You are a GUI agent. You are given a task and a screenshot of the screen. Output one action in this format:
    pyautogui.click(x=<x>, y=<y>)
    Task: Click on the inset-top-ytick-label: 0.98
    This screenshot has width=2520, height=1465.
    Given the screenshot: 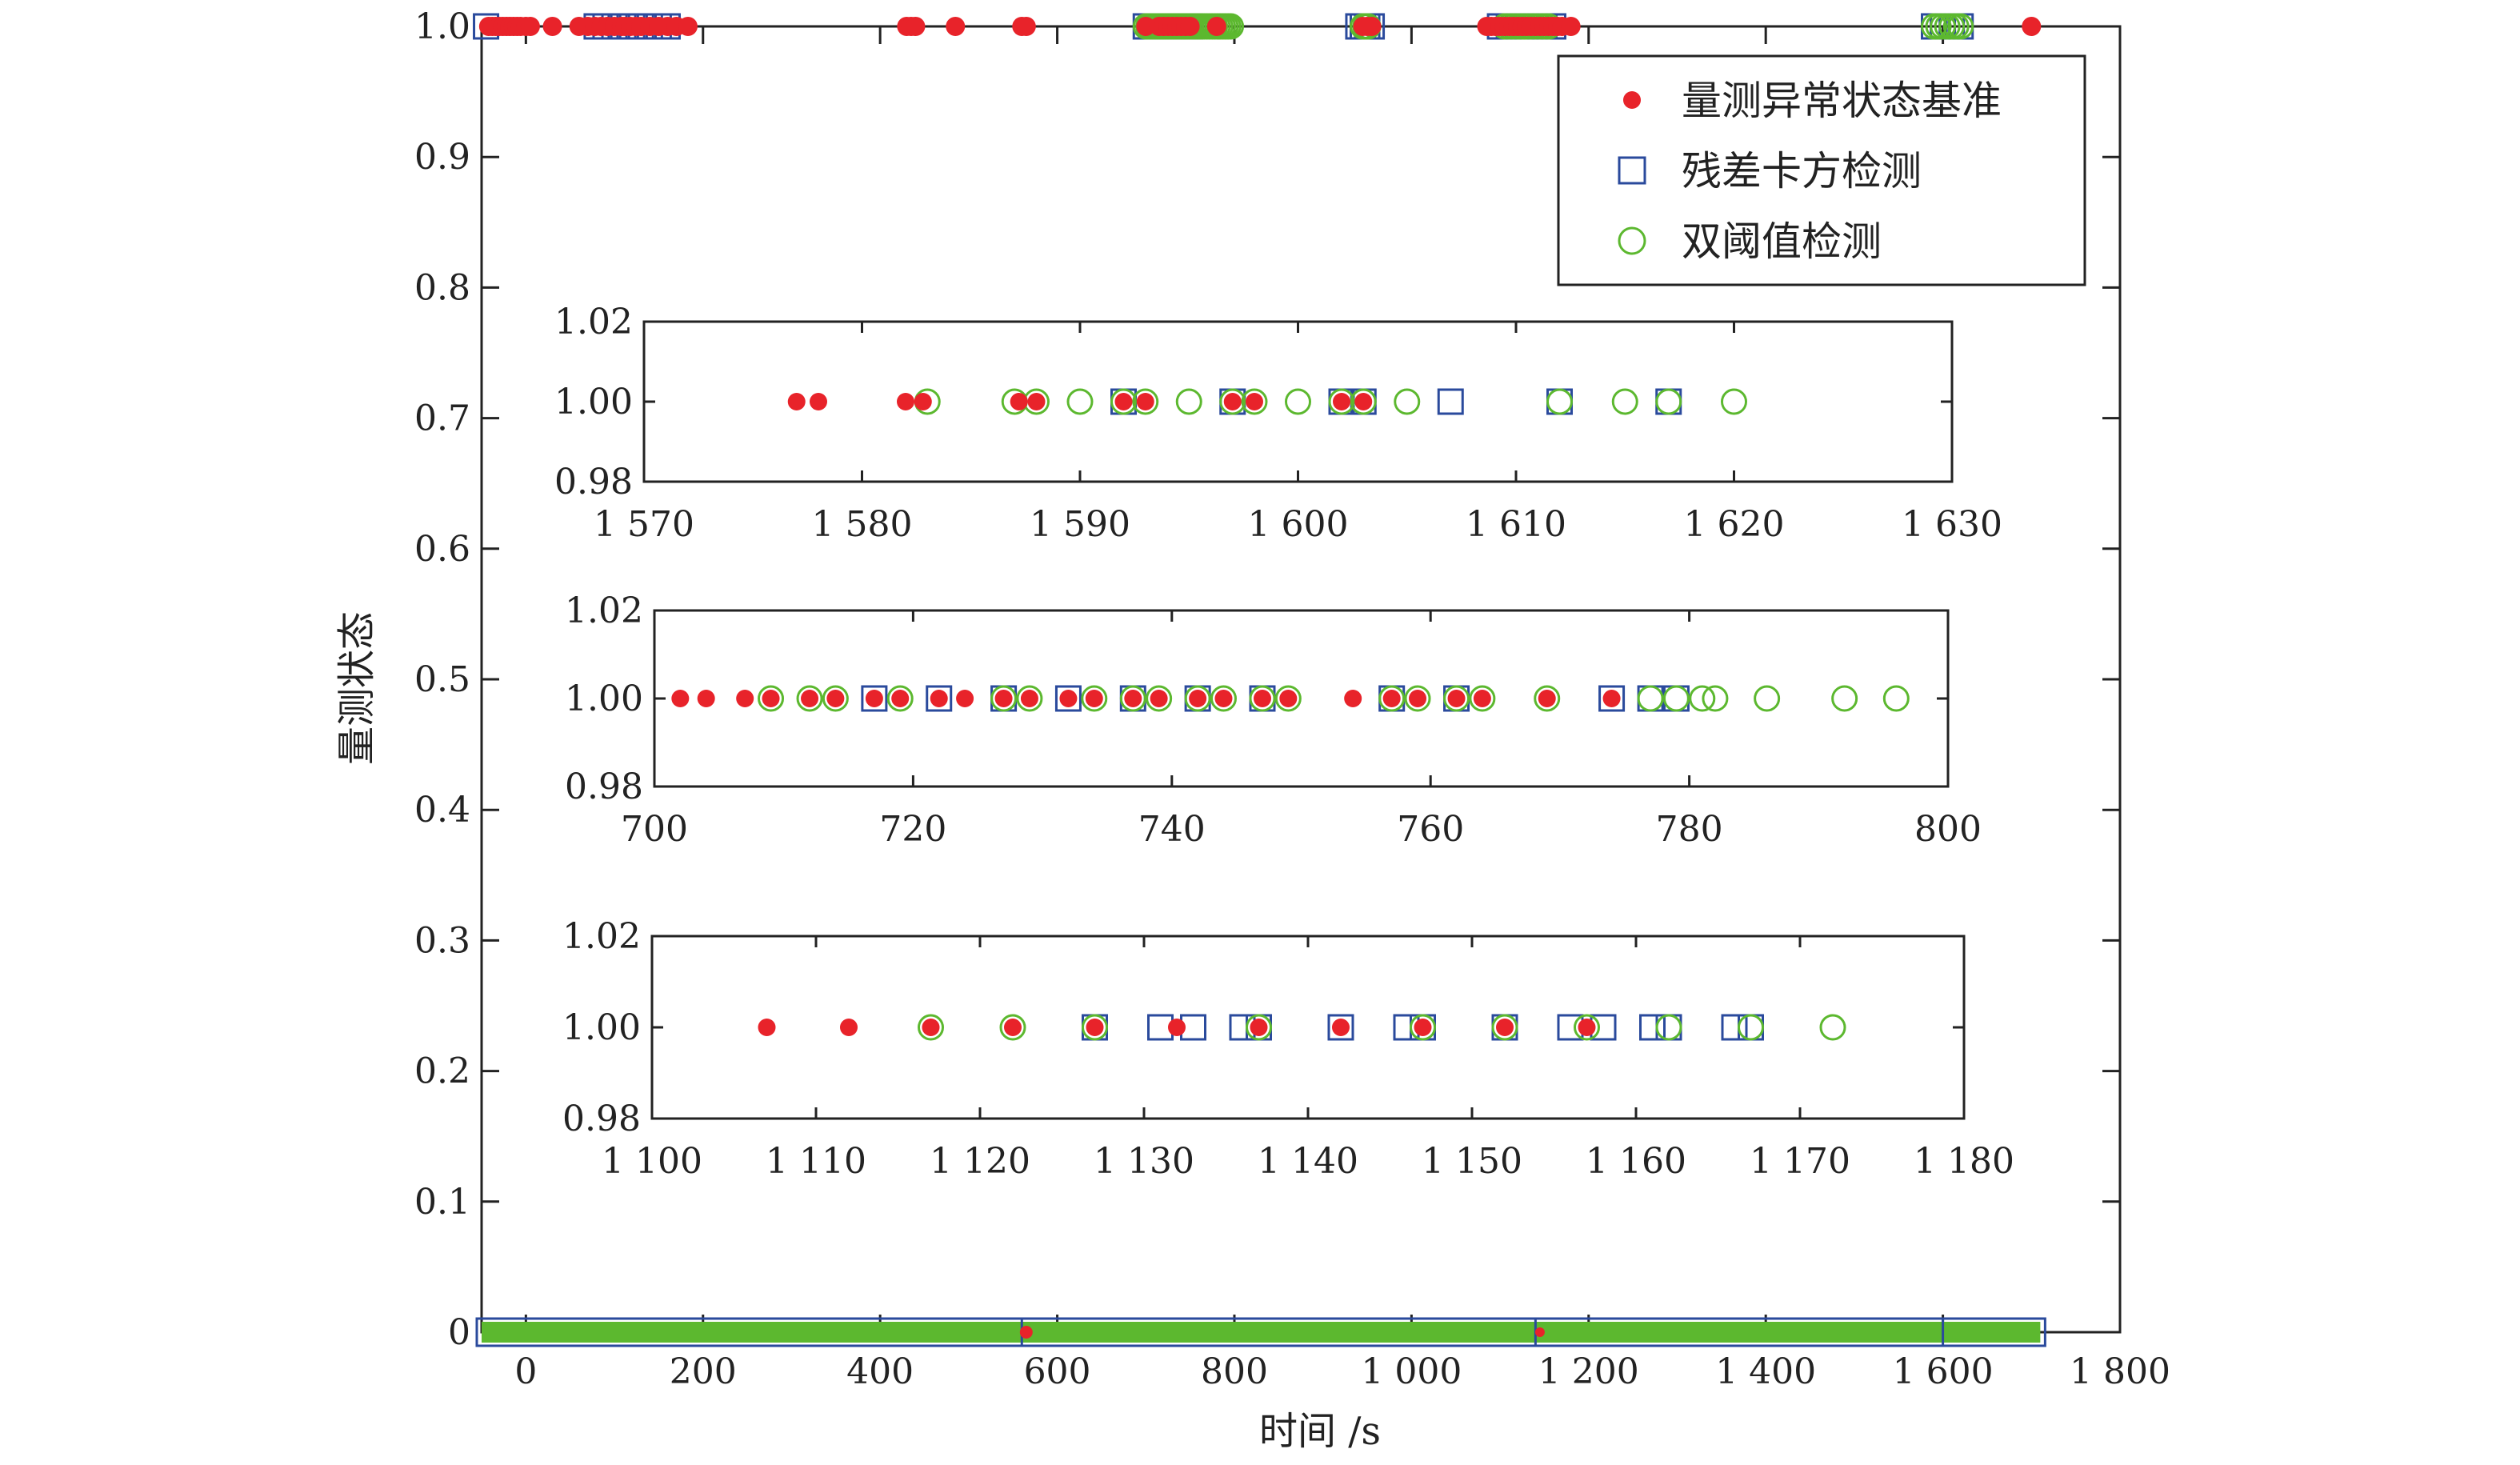 What is the action you would take?
    pyautogui.click(x=593, y=482)
    